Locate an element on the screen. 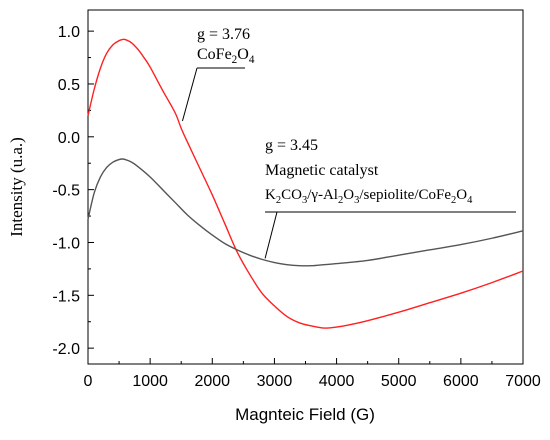 This screenshot has height=440, width=550. x-axis-ticks: 0 1000 2000 3000 4000 5000 6000 7000 is located at coordinates (312, 374).